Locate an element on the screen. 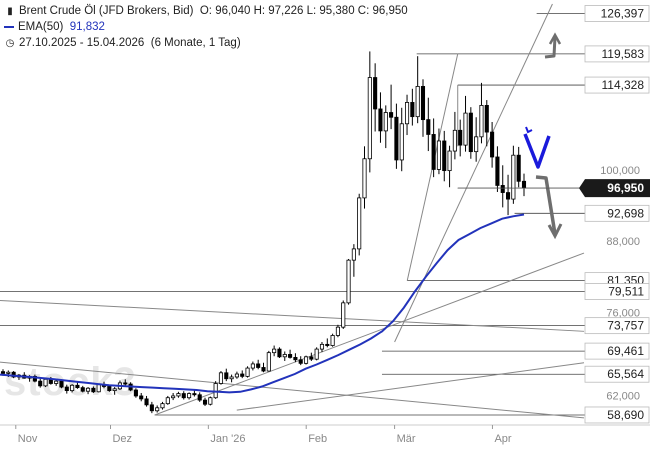 Image resolution: width=650 pixels, height=450 pixels. level-tag-label: 126,397 is located at coordinates (623, 14).